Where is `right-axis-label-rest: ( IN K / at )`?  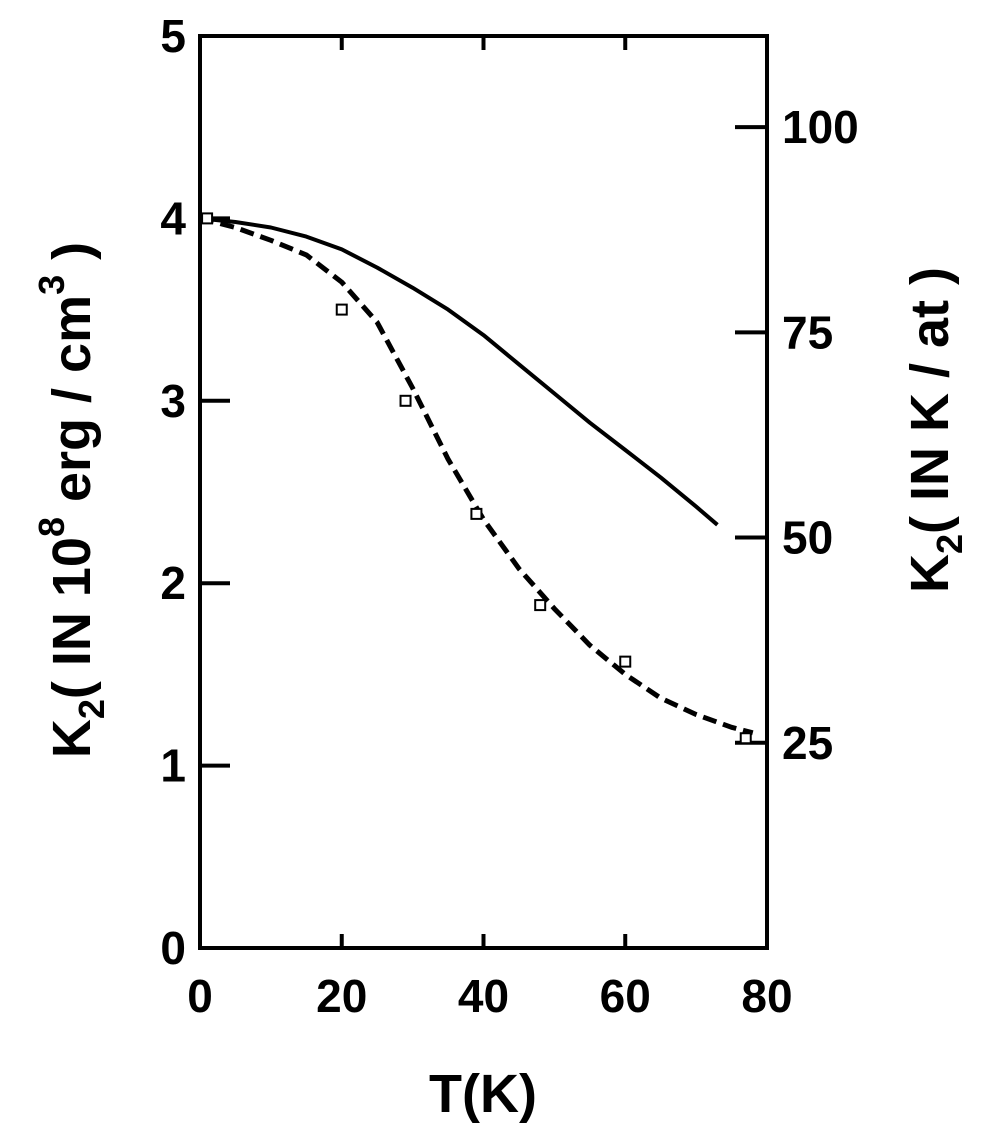 right-axis-label-rest: ( IN K / at ) is located at coordinates (930, 400).